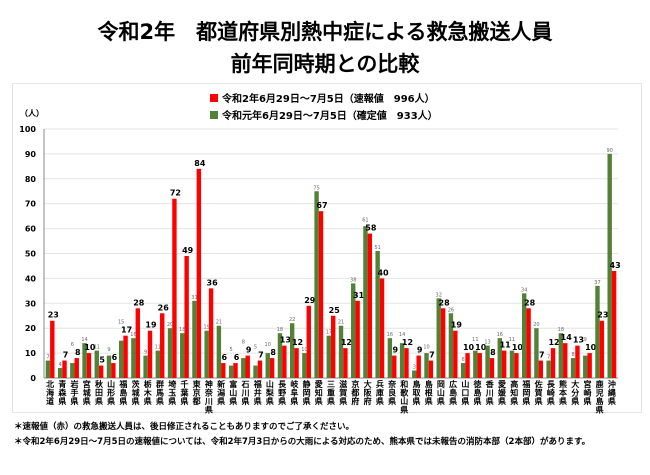  What do you see at coordinates (273, 352) in the screenshot?
I see `data-label-2020: 8` at bounding box center [273, 352].